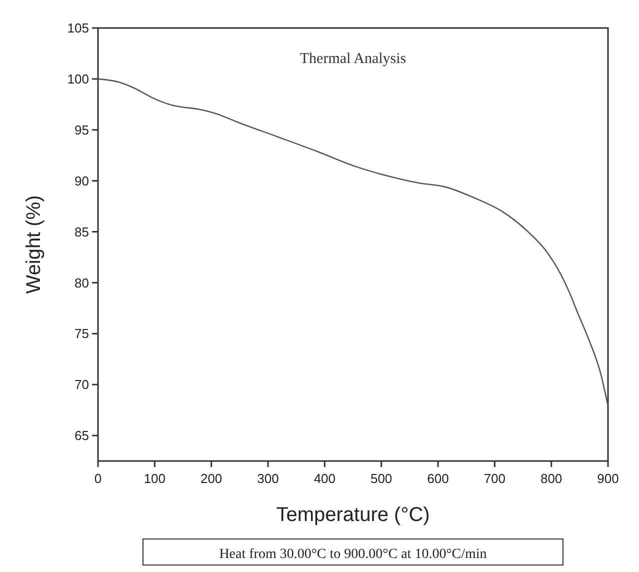 This screenshot has height=572, width=639. What do you see at coordinates (268, 478) in the screenshot?
I see `x-tick-label: 300` at bounding box center [268, 478].